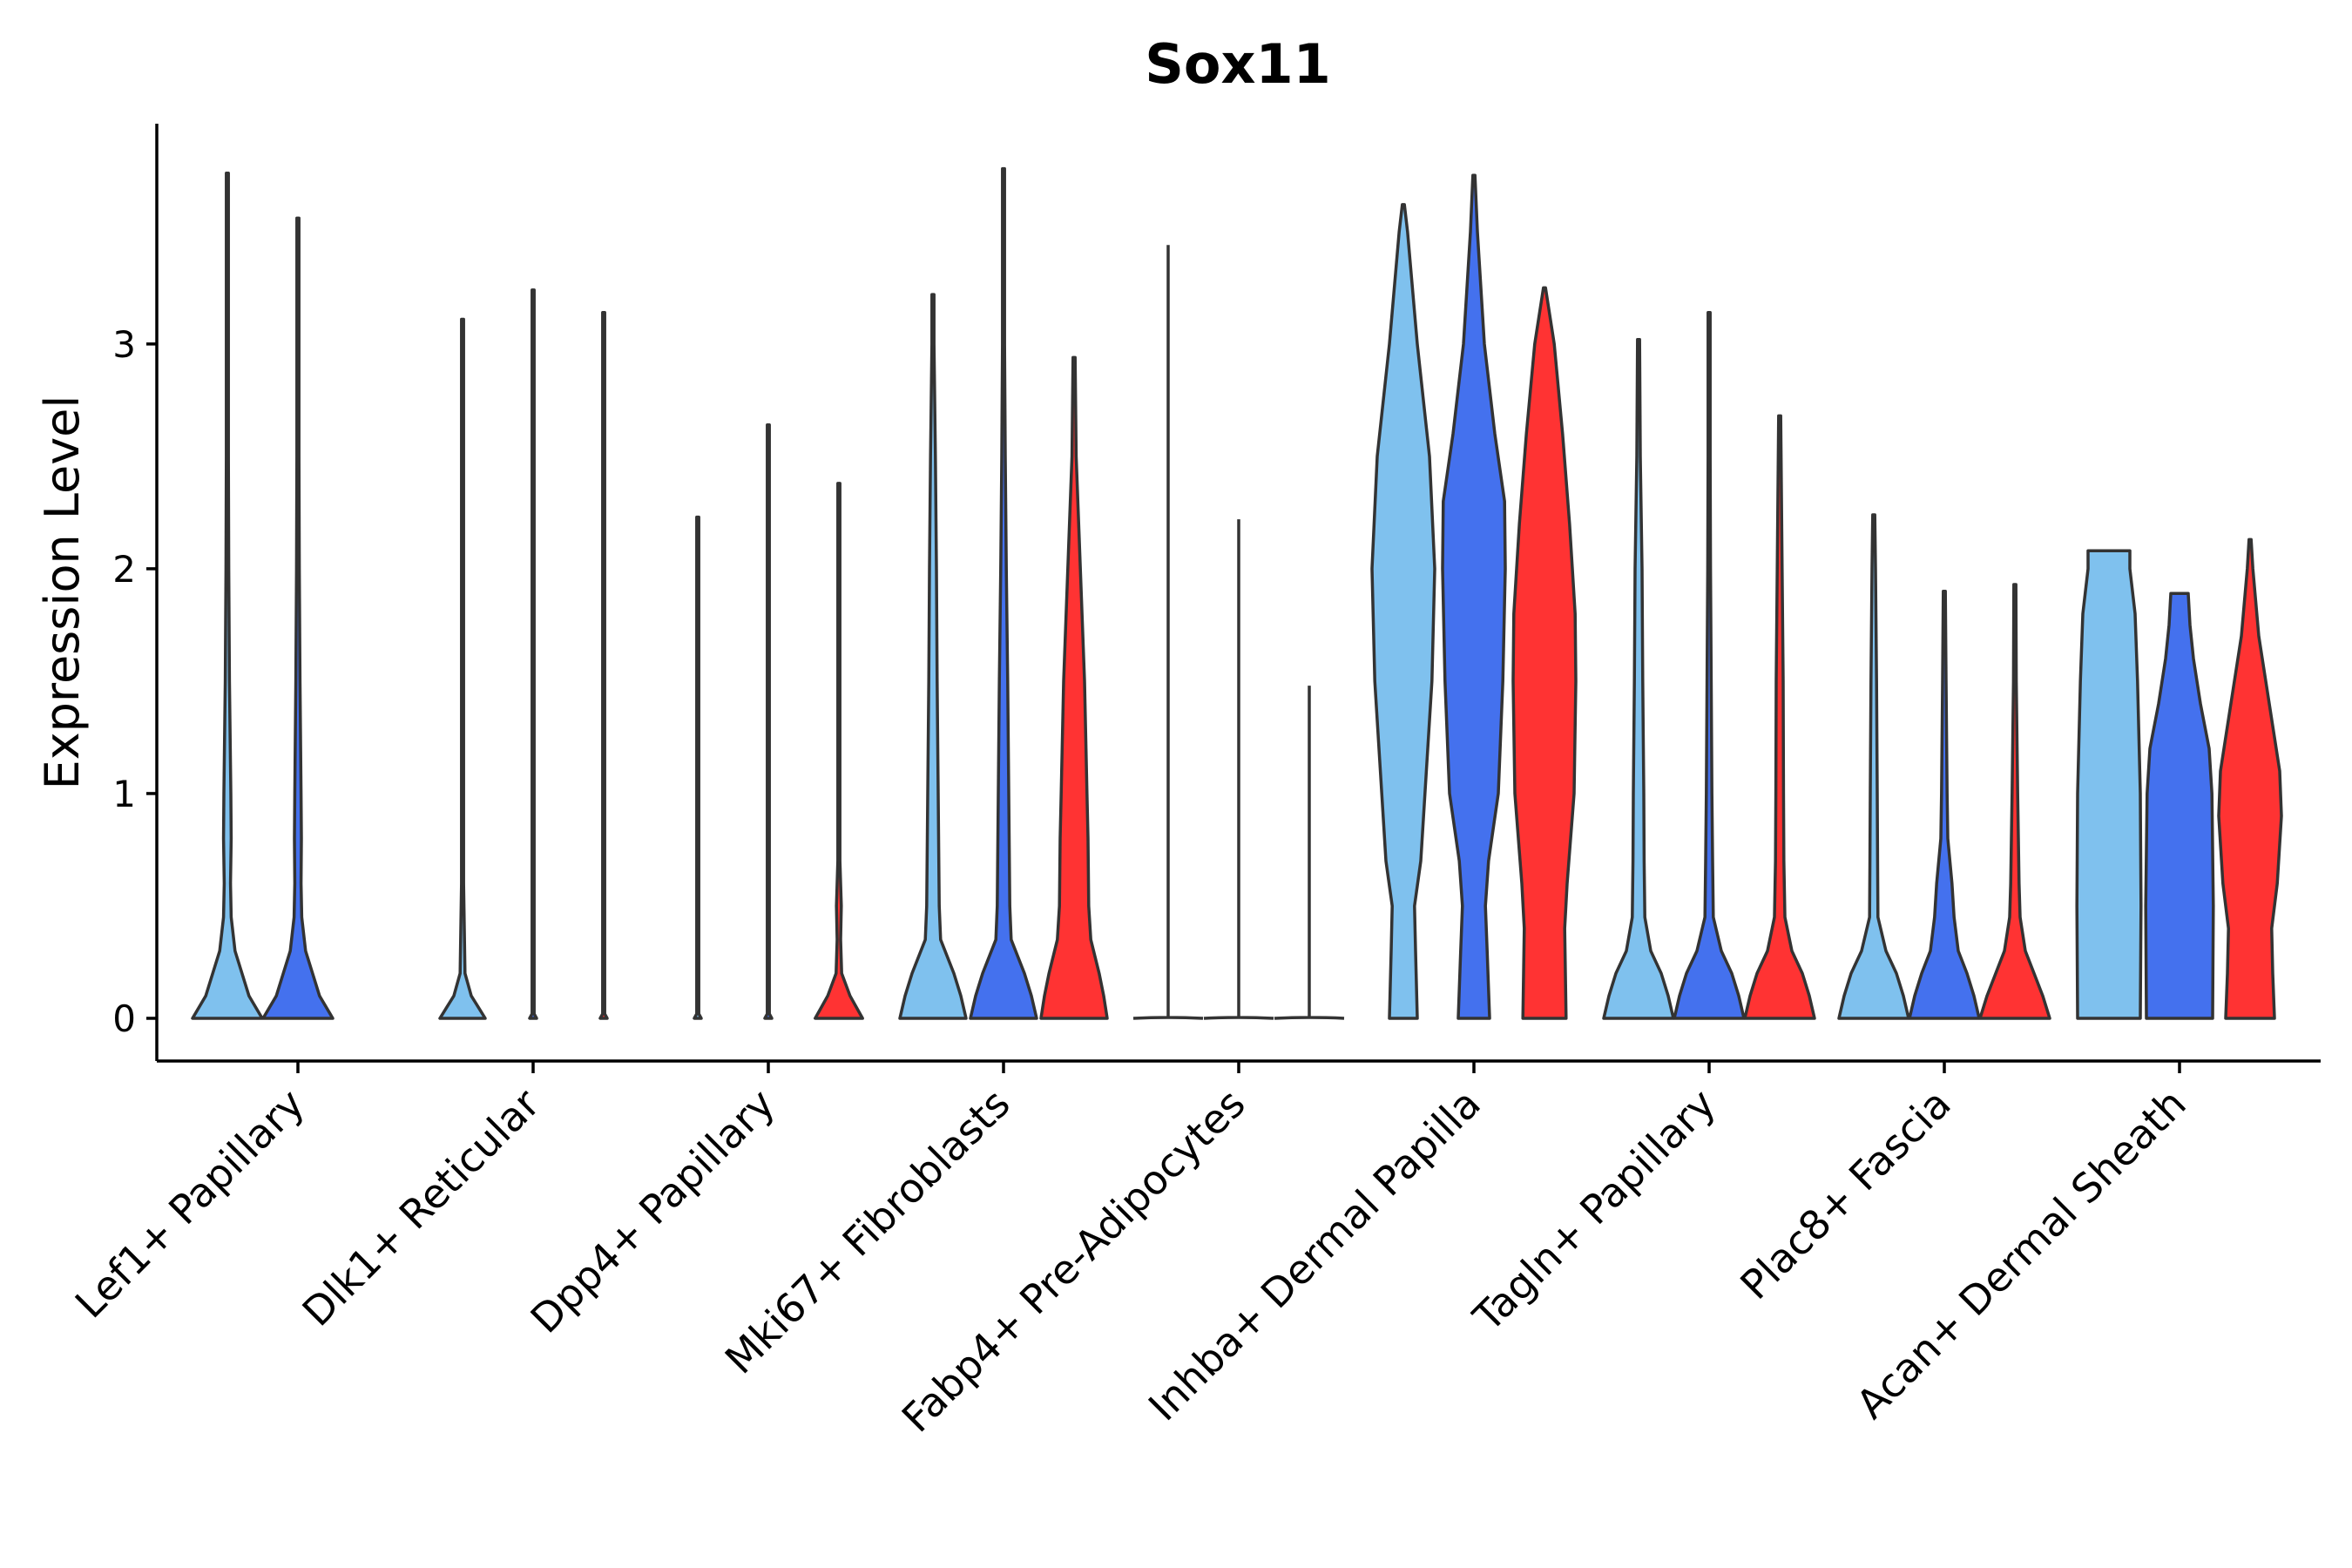  I want to click on x-tick-label: Plac8+ Fascia, so click(1845, 1194).